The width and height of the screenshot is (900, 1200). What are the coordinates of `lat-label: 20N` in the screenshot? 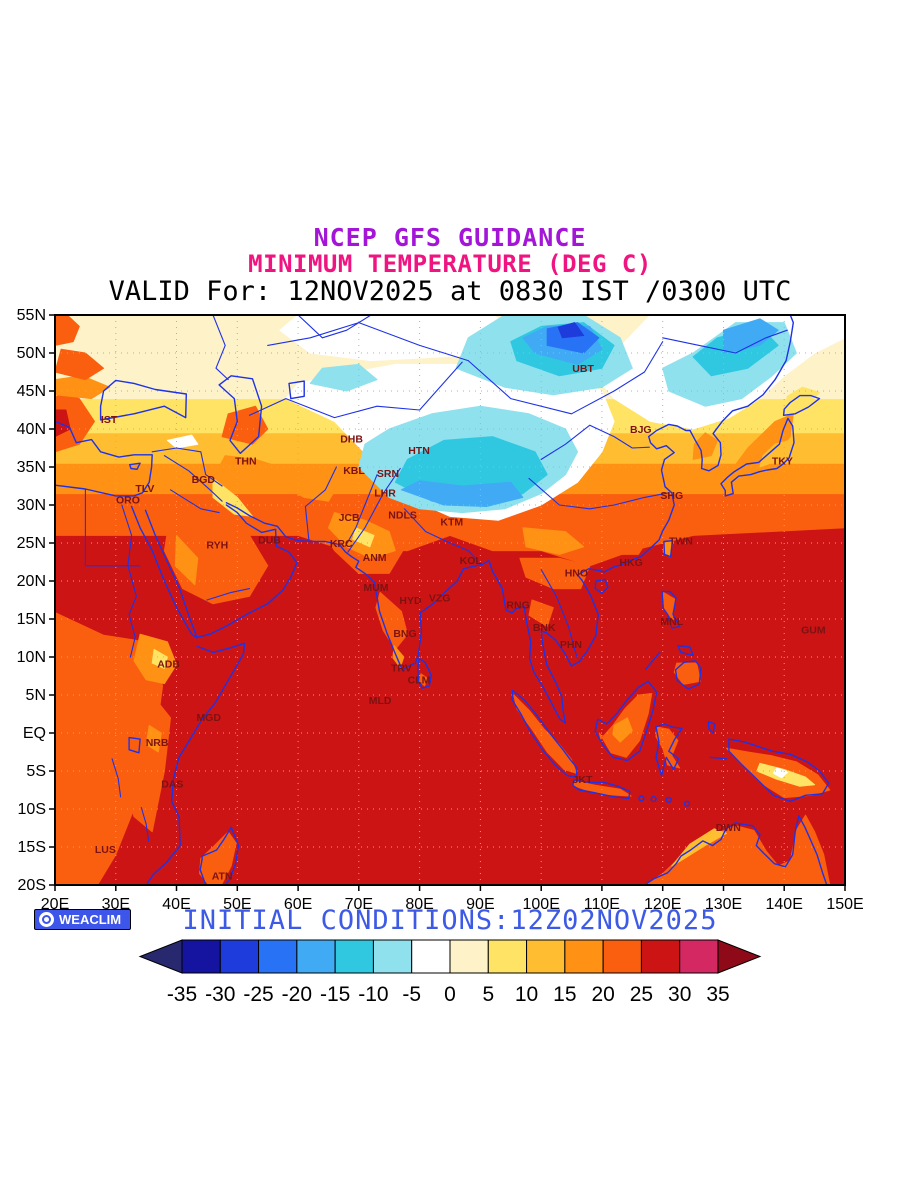 It's located at (31, 581).